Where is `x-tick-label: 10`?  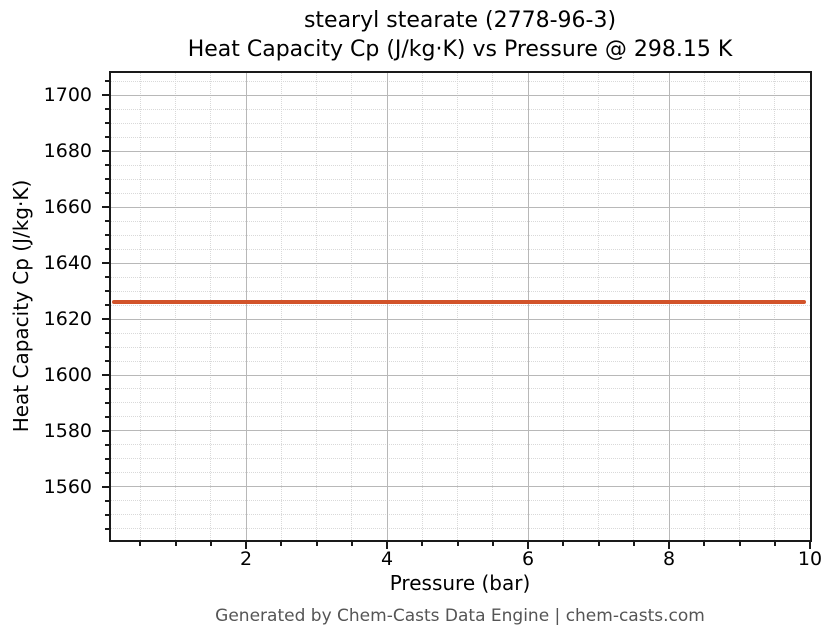
x-tick-label: 10 is located at coordinates (810, 559).